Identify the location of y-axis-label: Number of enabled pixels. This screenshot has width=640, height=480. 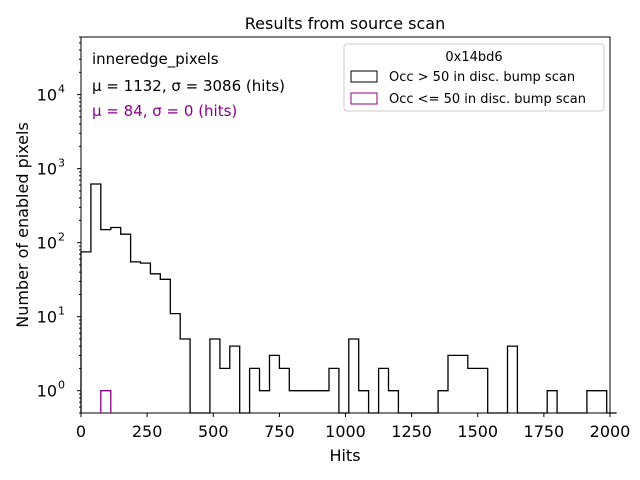
(22, 225).